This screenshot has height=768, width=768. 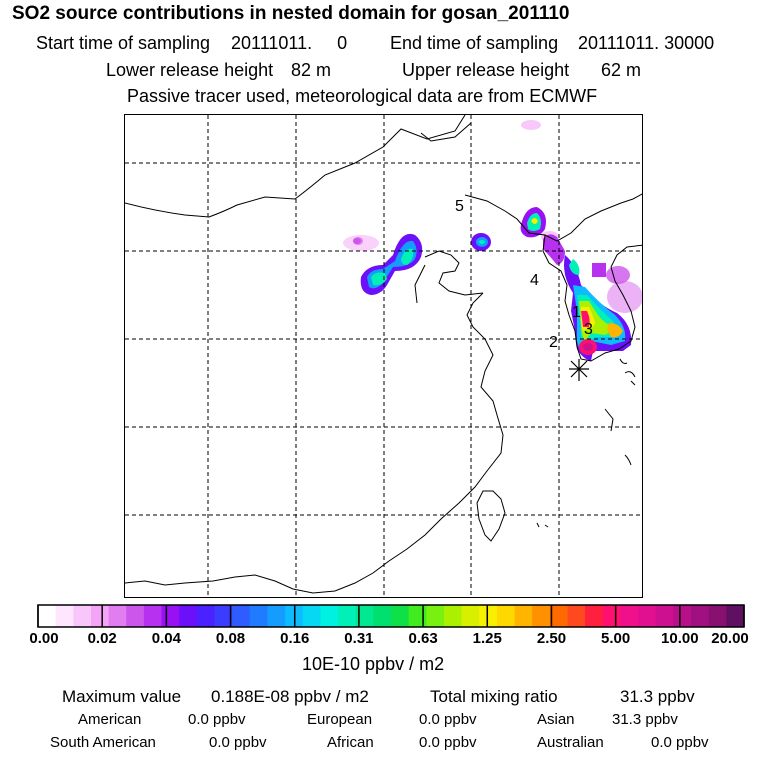 What do you see at coordinates (289, 43) in the screenshot?
I see `start-time-value: 20111011. 0` at bounding box center [289, 43].